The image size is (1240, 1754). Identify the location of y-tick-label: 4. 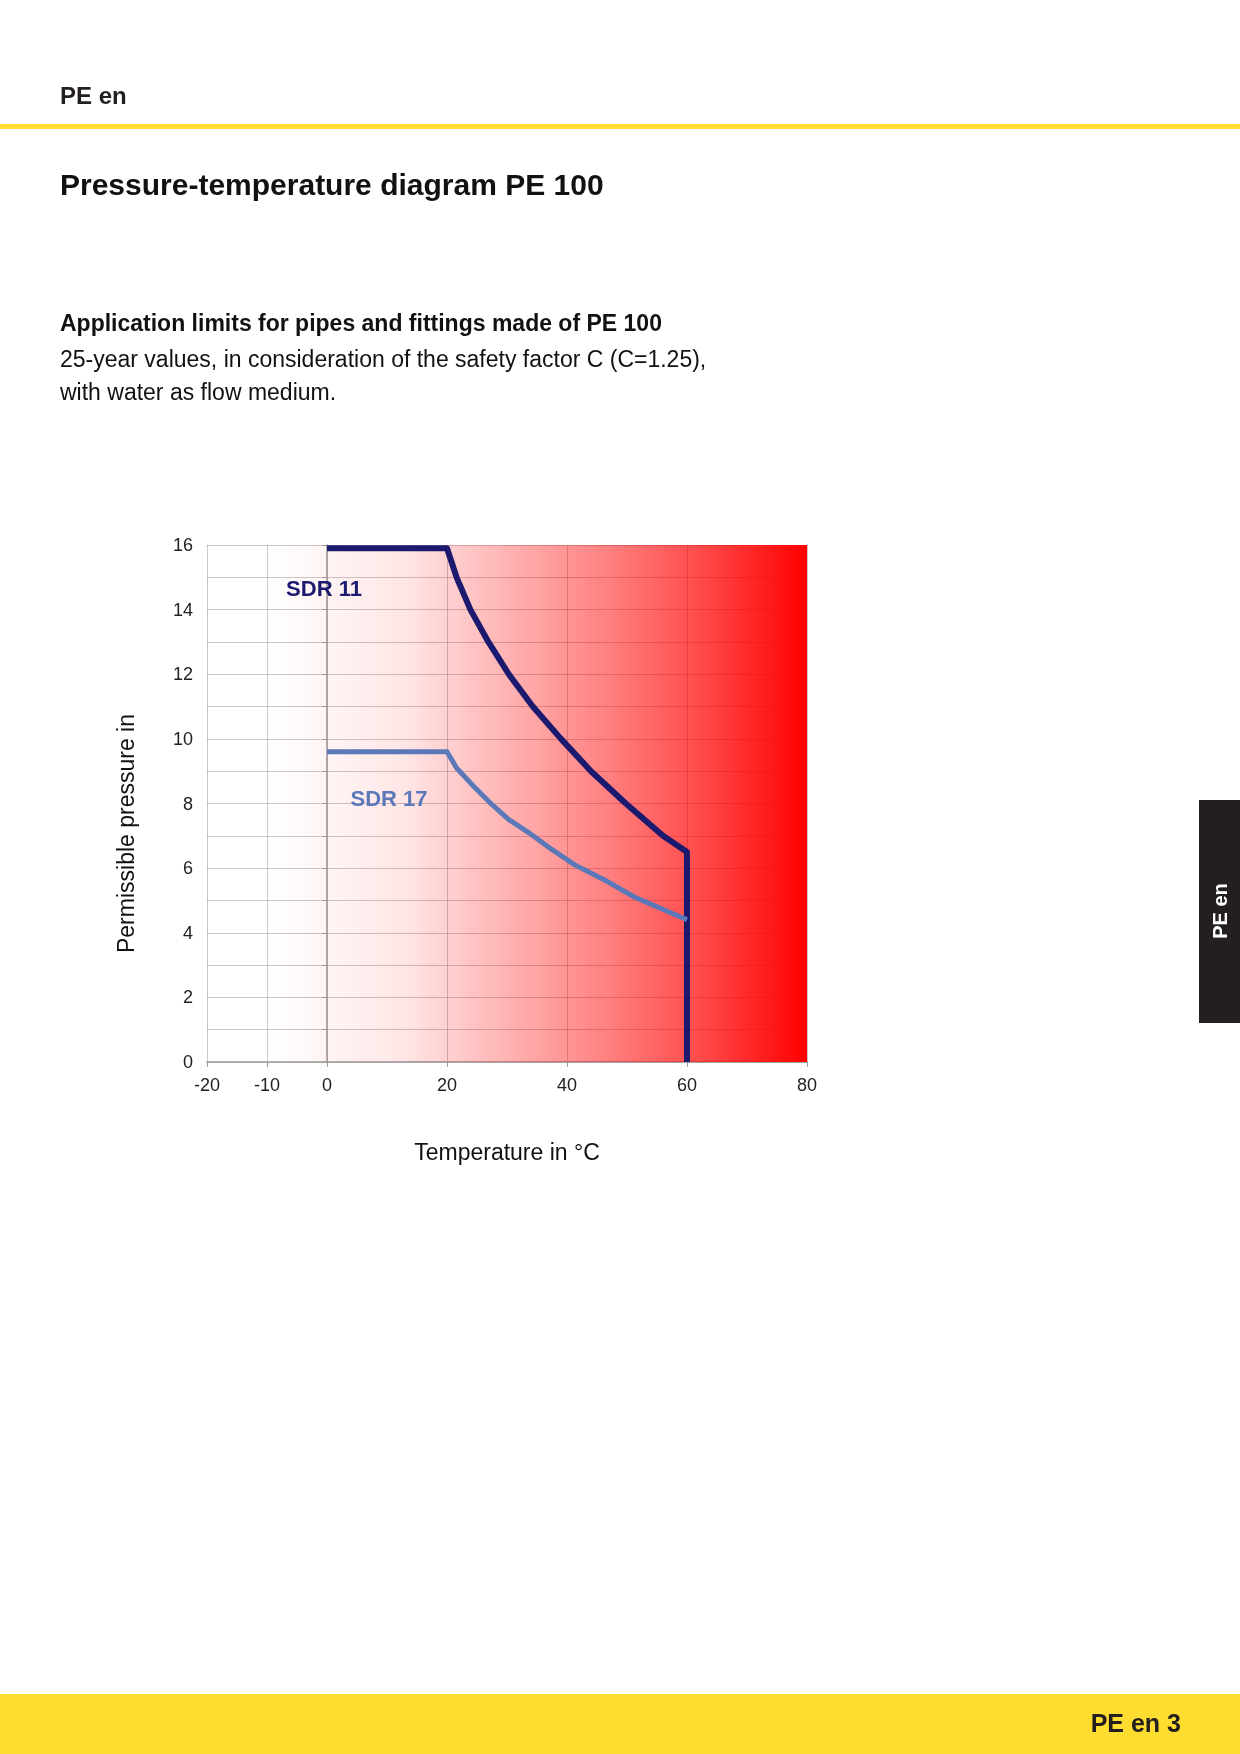
(187, 932).